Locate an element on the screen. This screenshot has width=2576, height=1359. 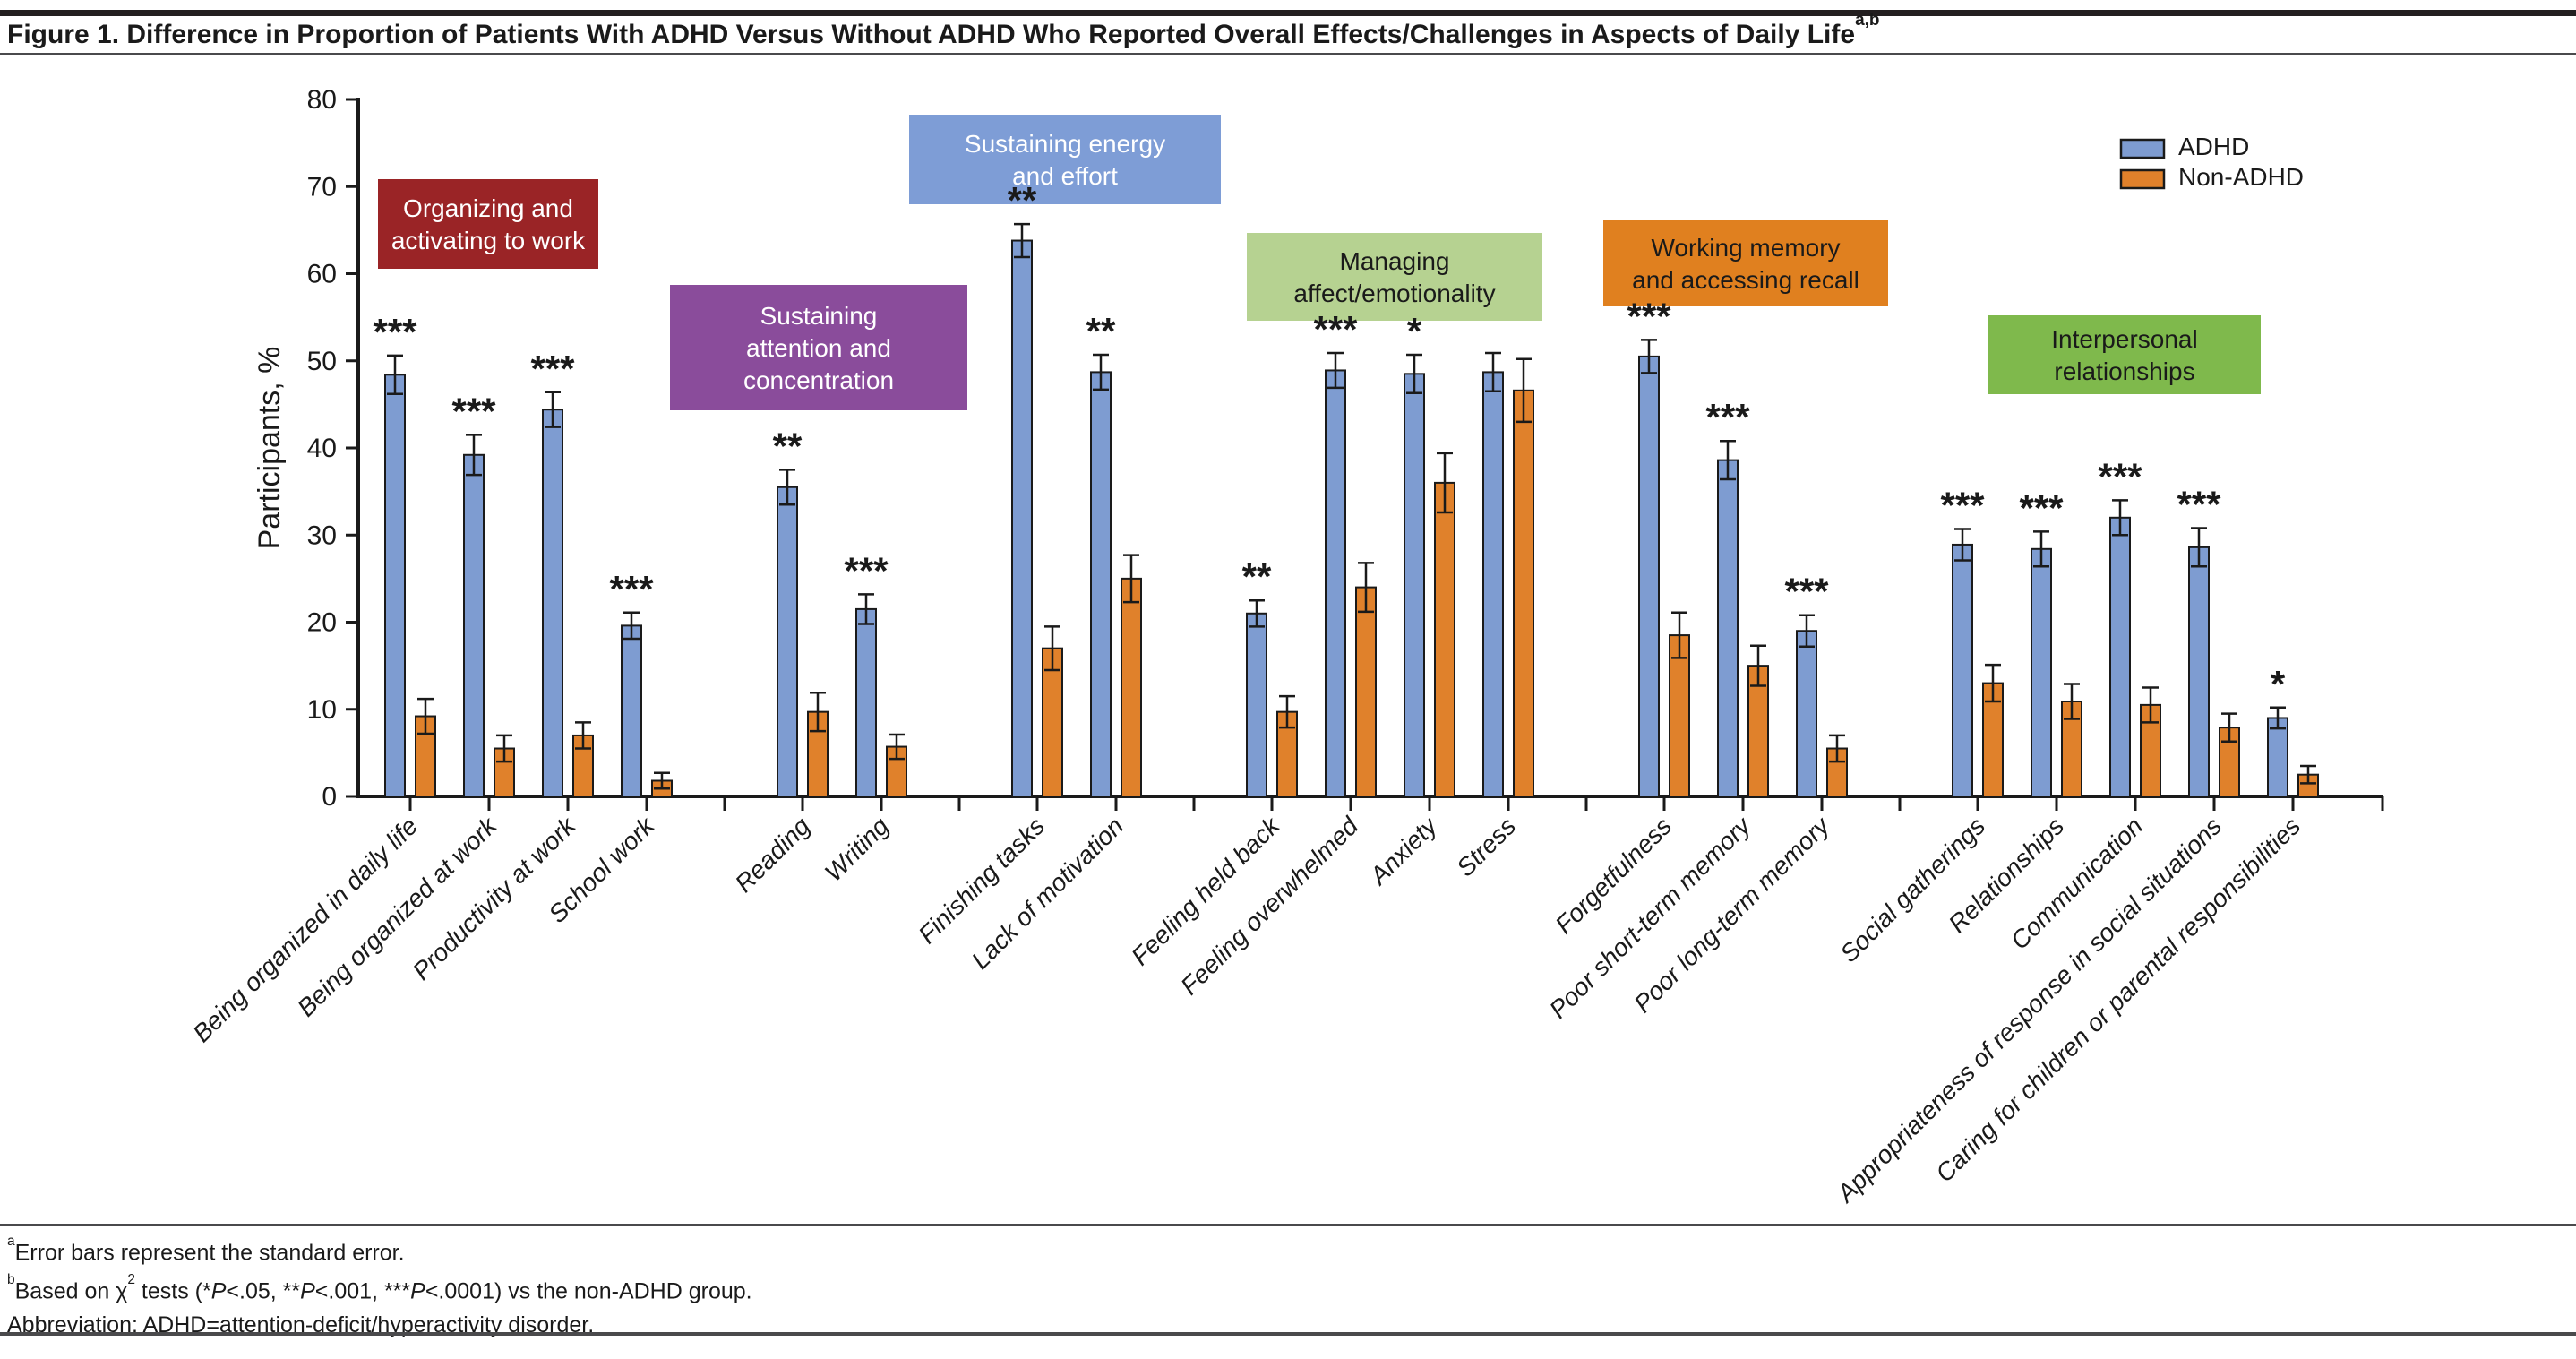
footnote-b-text: Based on χ is located at coordinates (71, 1291).